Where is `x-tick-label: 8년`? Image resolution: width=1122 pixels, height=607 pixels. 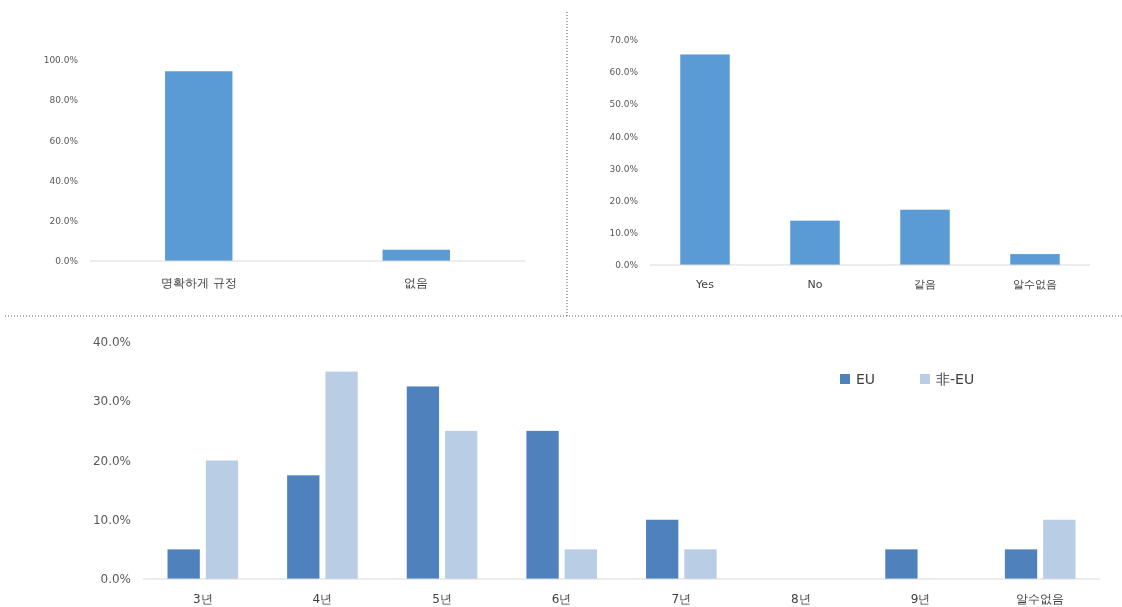
x-tick-label: 8년 is located at coordinates (801, 599).